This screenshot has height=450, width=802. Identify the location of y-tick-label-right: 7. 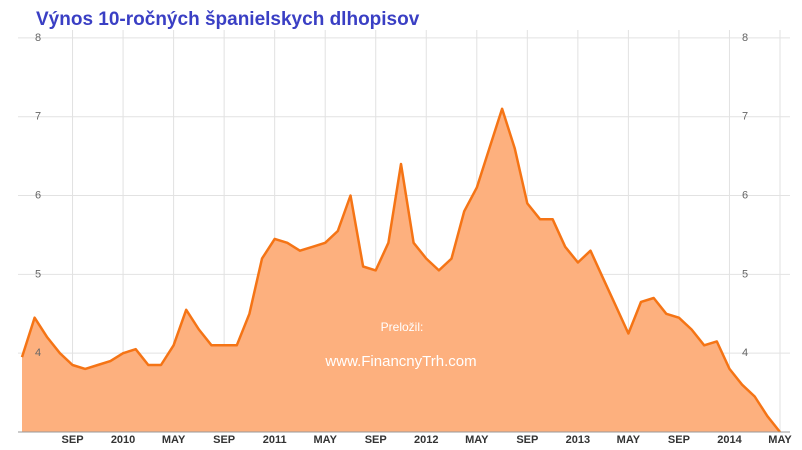
(745, 117).